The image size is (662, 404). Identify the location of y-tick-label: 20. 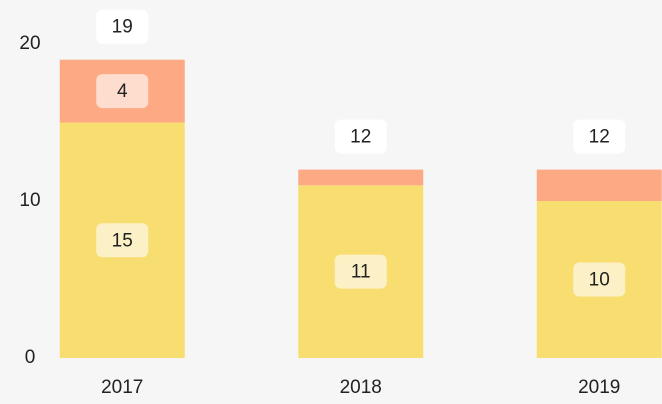
(29, 43).